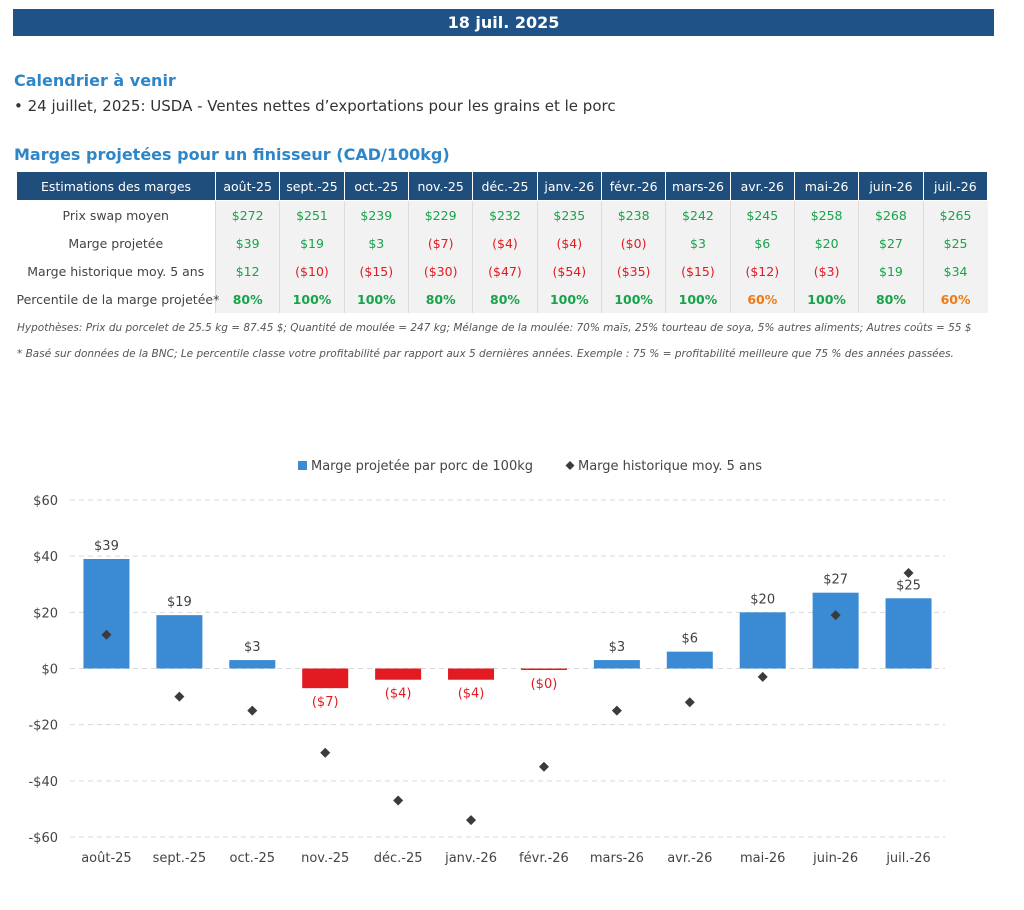 The image size is (1024, 910). Describe the element at coordinates (312, 214) in the screenshot. I see `table-cell: $251` at that location.